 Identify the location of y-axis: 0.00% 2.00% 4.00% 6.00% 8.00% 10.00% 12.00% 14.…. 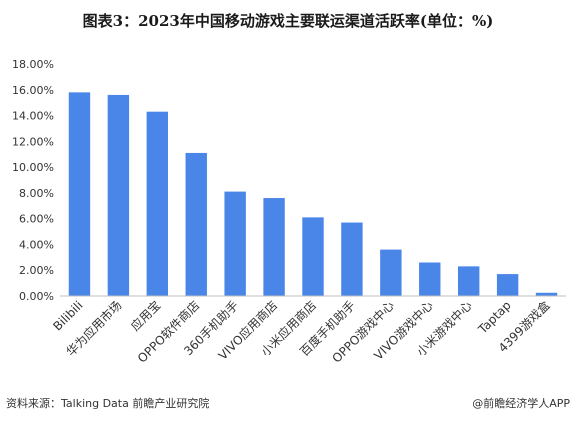
(33, 180).